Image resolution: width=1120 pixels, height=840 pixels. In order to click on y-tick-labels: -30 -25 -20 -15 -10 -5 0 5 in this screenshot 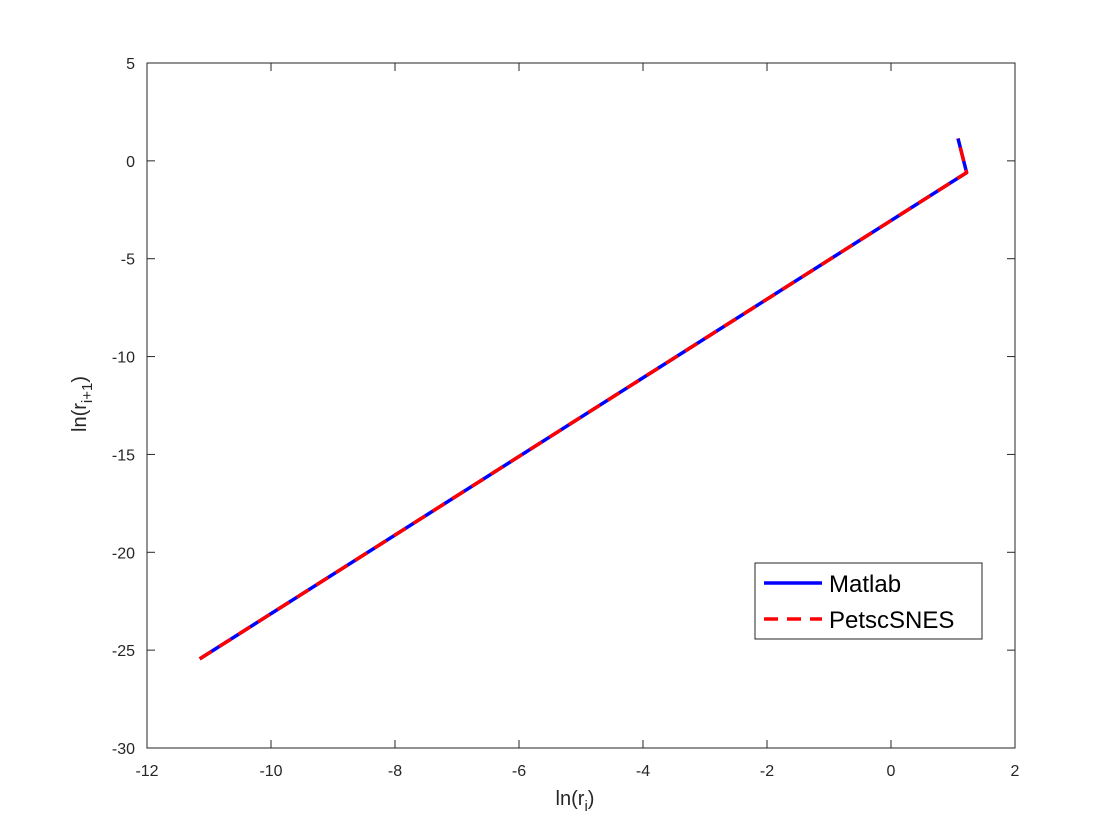, I will do `click(123, 407)`.